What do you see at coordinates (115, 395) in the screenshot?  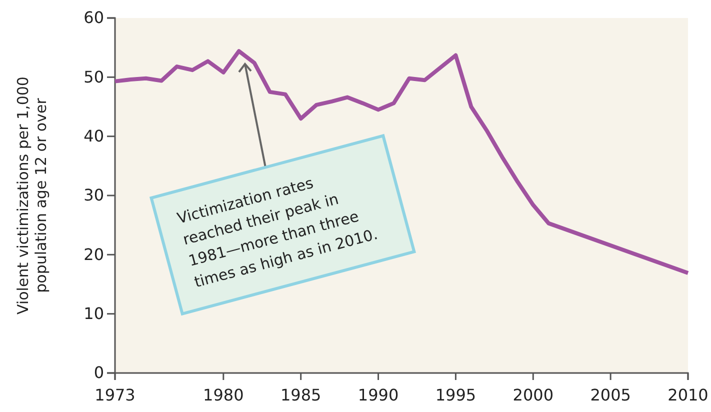 I see `x-tick-label: 1973` at bounding box center [115, 395].